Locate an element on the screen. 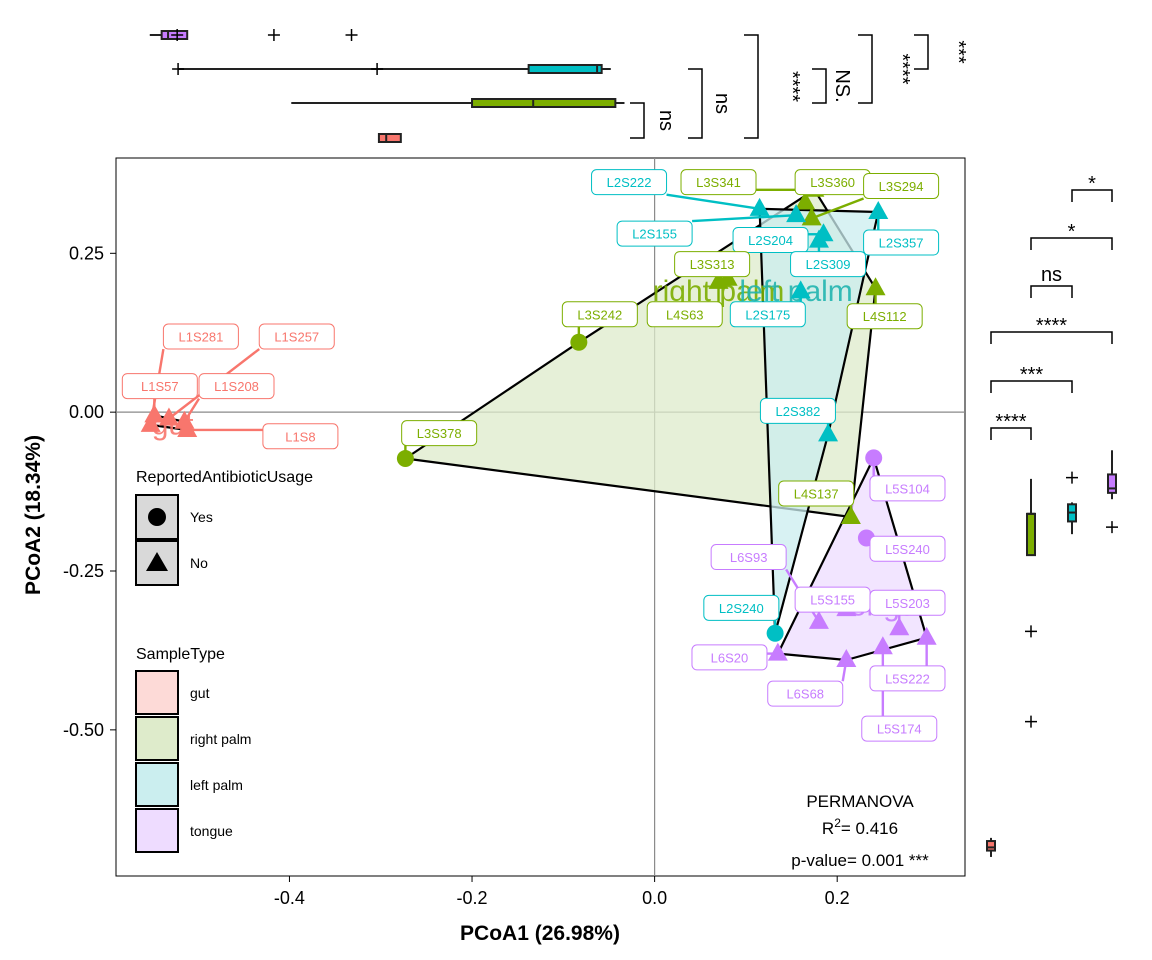 The height and width of the screenshot is (960, 1152). legend-label: left palm is located at coordinates (216, 785).